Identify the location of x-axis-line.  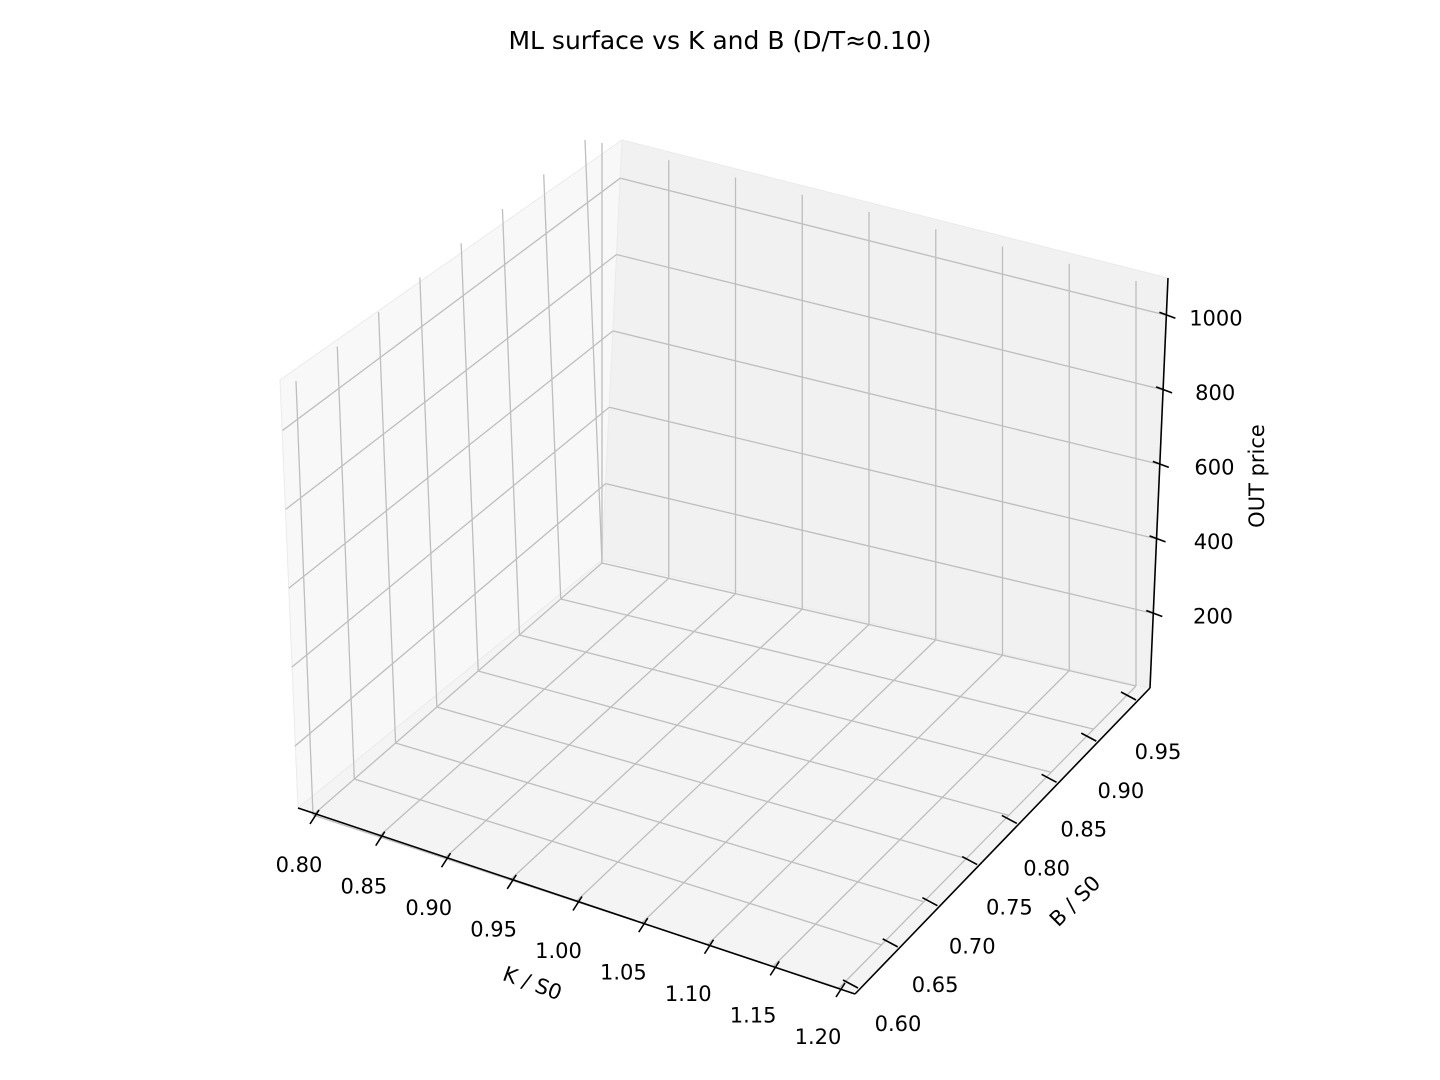
(576, 901).